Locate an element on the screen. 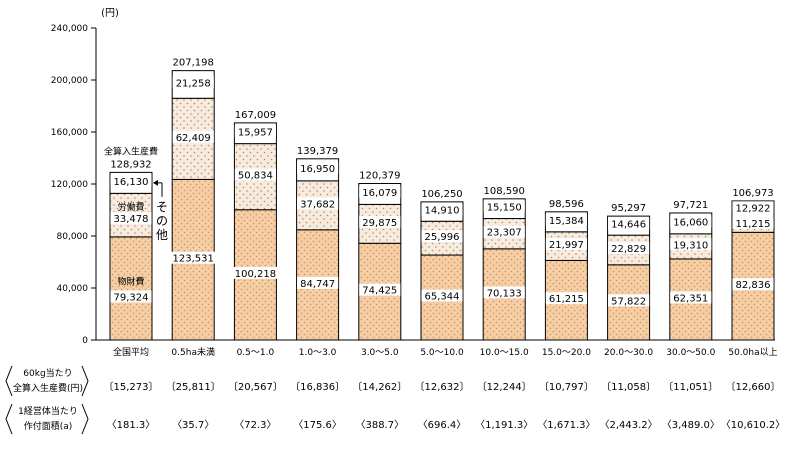 The image size is (800, 455). row1-header-line1: 60kg当たり is located at coordinates (47, 373).